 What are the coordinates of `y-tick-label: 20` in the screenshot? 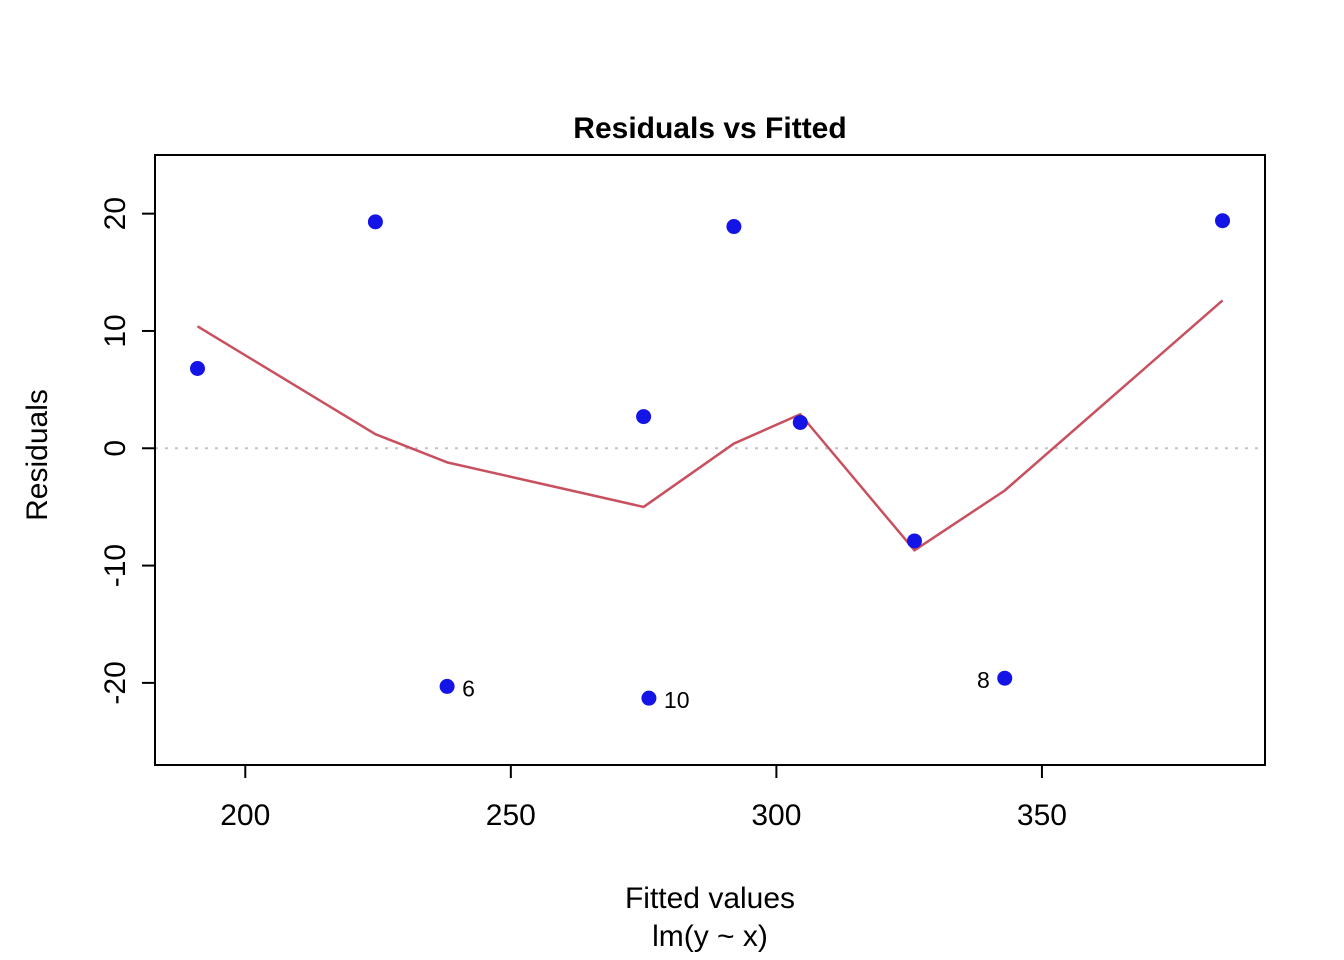 It's located at (115, 213).